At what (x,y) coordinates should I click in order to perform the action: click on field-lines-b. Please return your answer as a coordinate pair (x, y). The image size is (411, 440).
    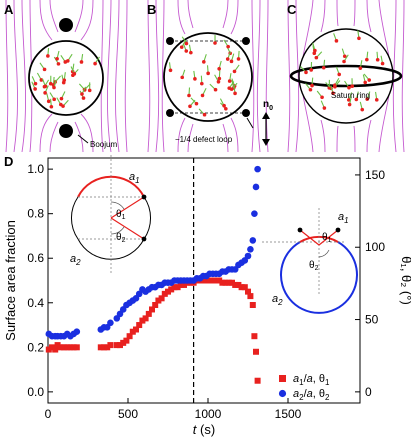
    Looking at the image, I should click on (208, 76).